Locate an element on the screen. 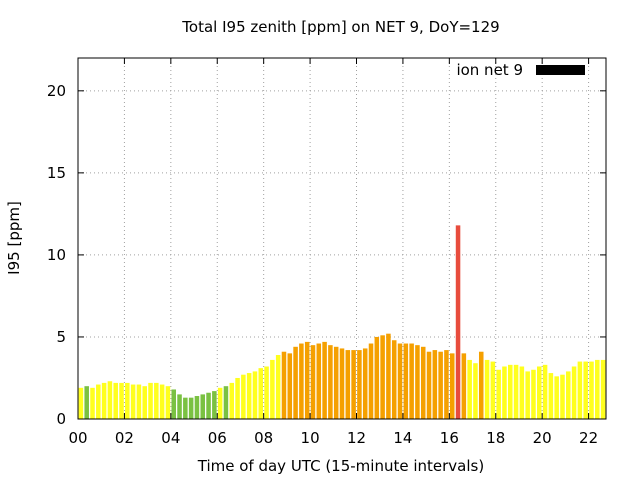 This screenshot has height=480, width=640. chart-title: Total I95 zenith [ppm] on NET 9, DoY=129 is located at coordinates (340, 27).